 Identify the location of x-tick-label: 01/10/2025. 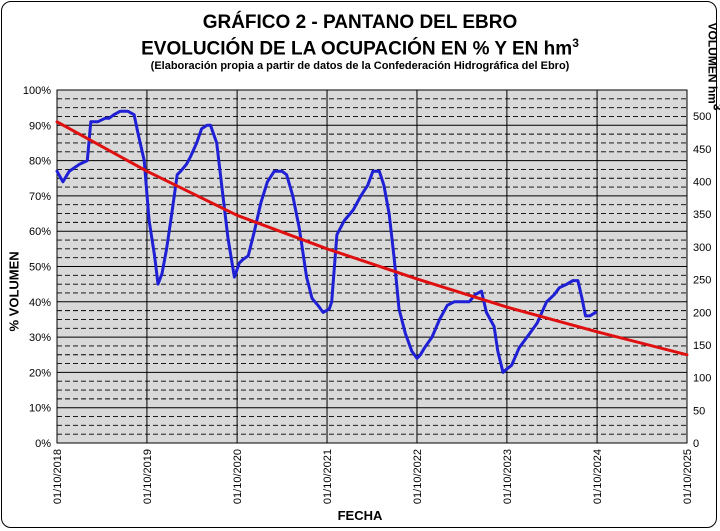
(688, 476).